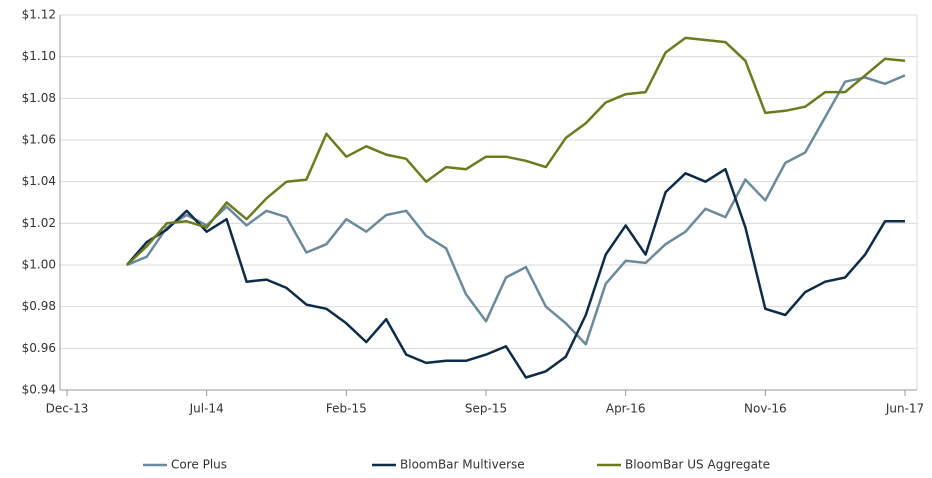  What do you see at coordinates (346, 409) in the screenshot?
I see `x-tick-label: Feb-15` at bounding box center [346, 409].